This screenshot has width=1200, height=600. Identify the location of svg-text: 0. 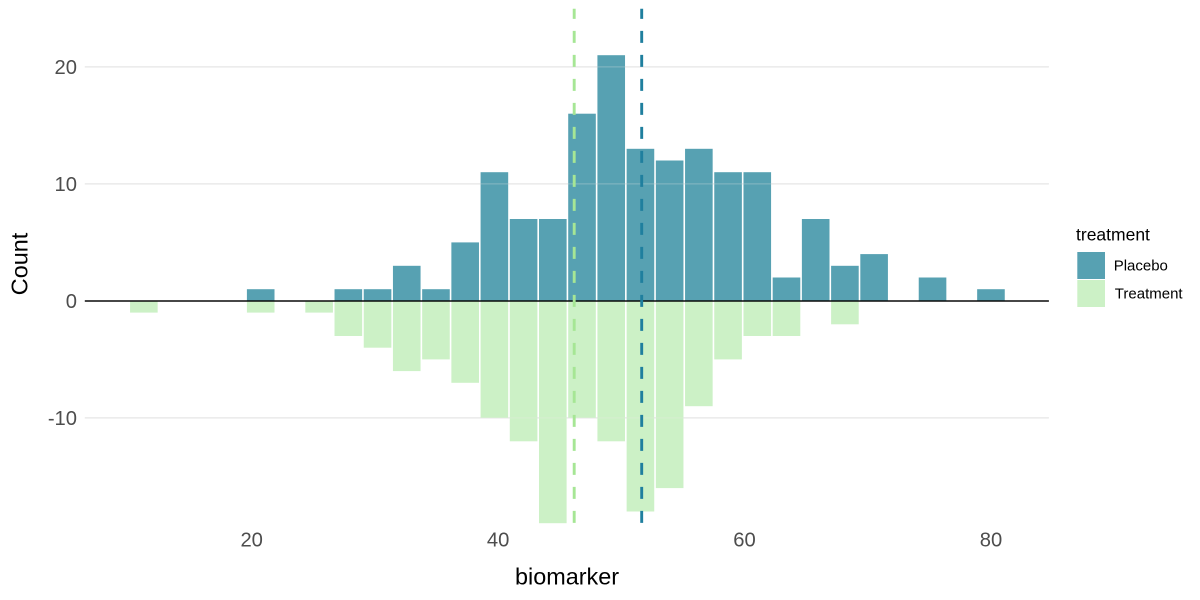
(71, 302).